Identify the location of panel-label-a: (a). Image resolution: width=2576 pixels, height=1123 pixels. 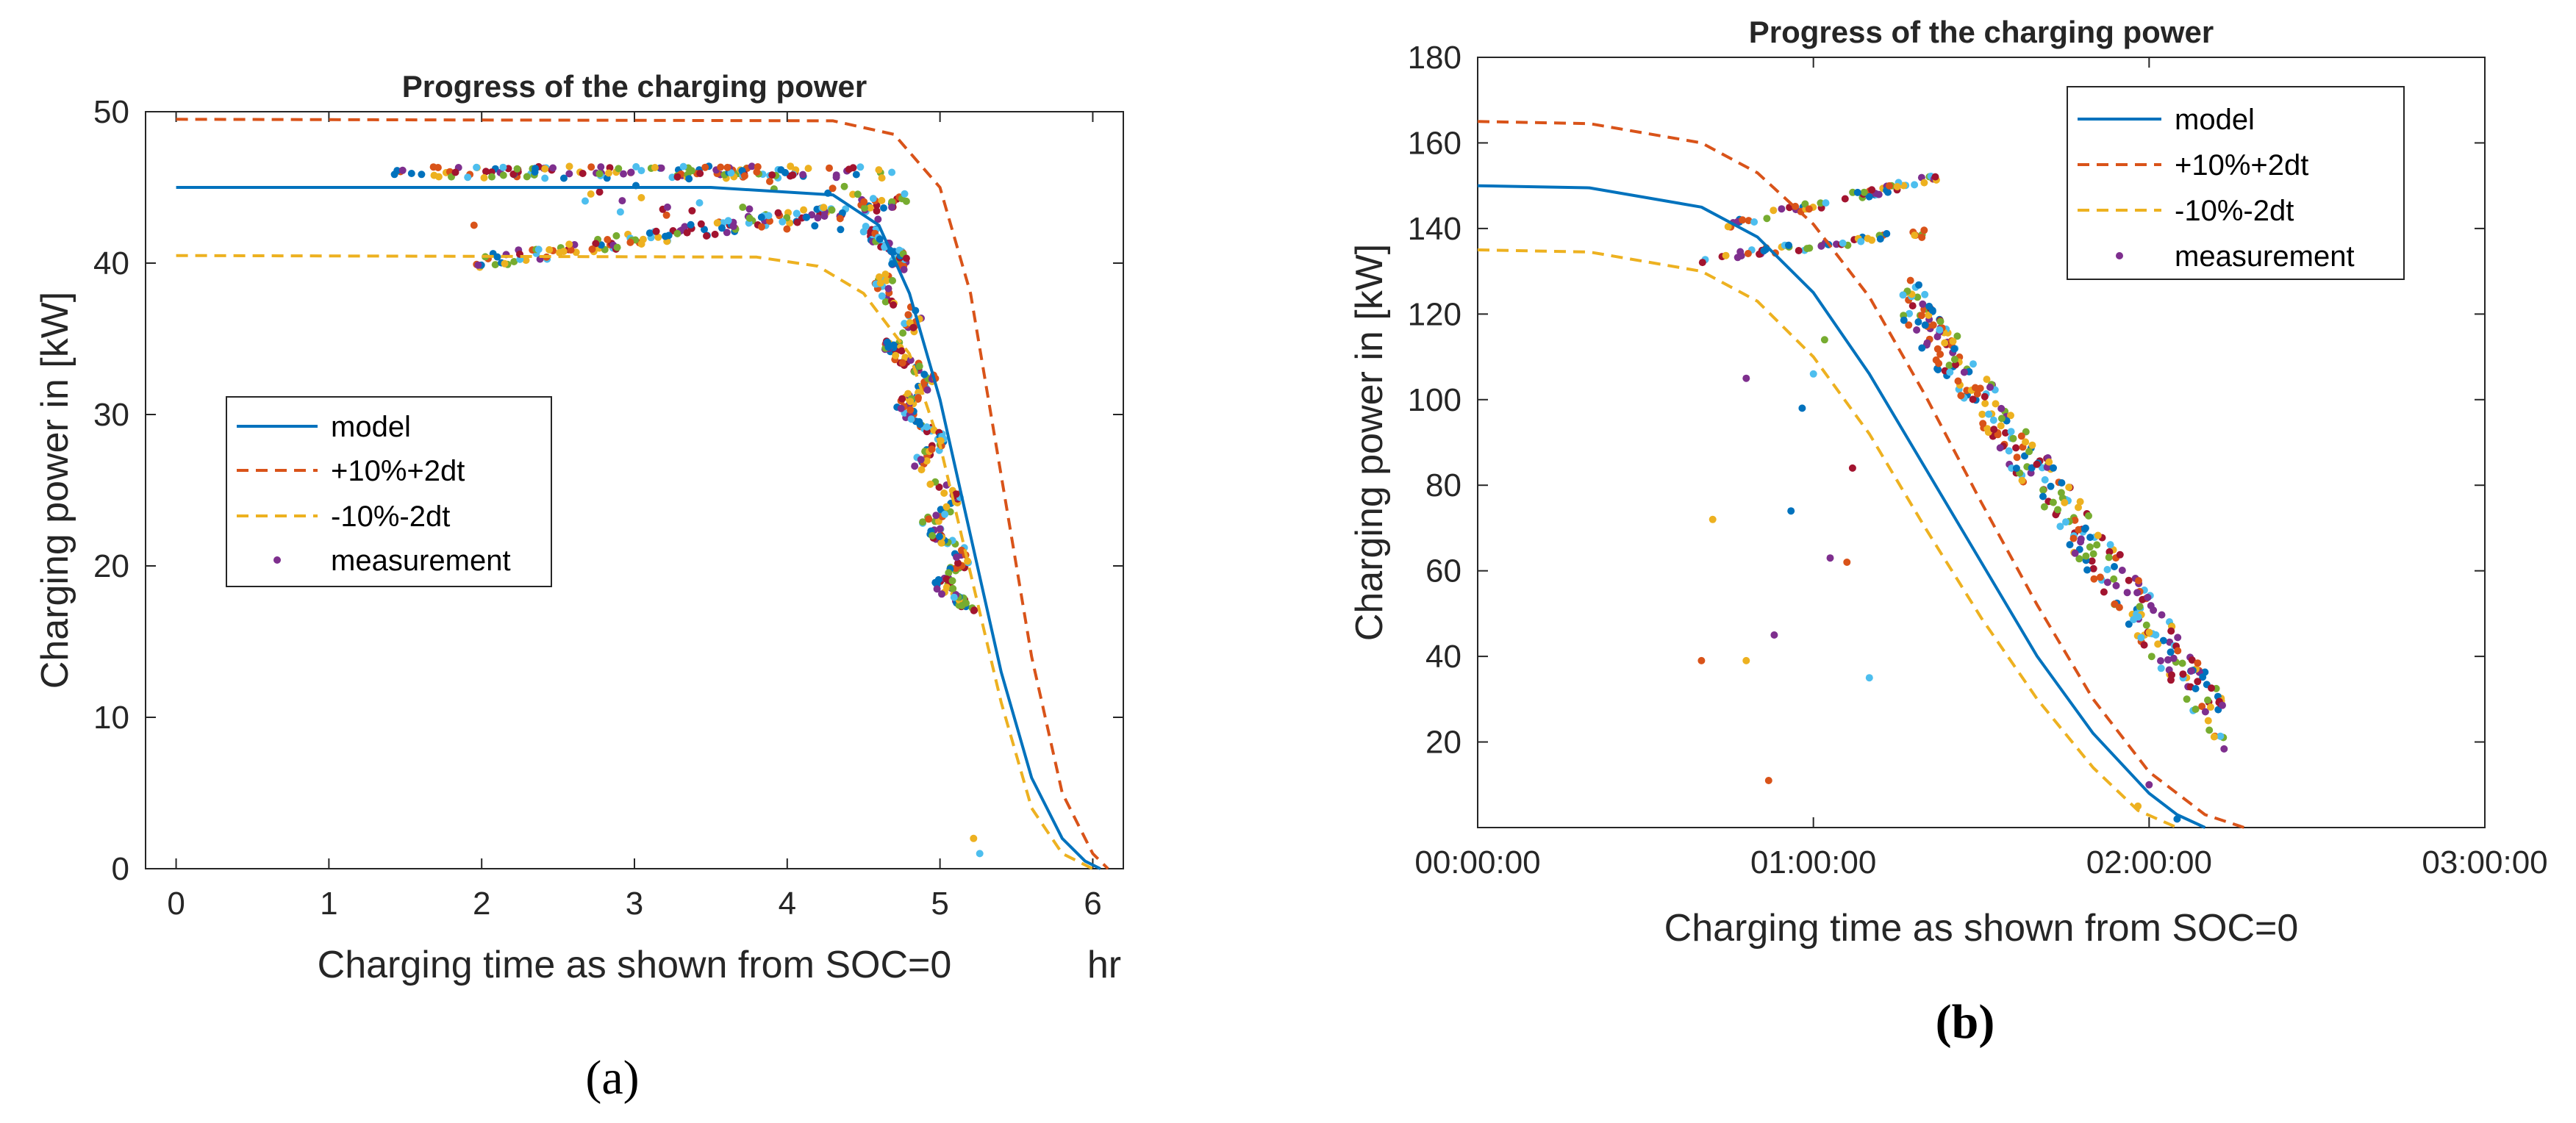
(612, 1078).